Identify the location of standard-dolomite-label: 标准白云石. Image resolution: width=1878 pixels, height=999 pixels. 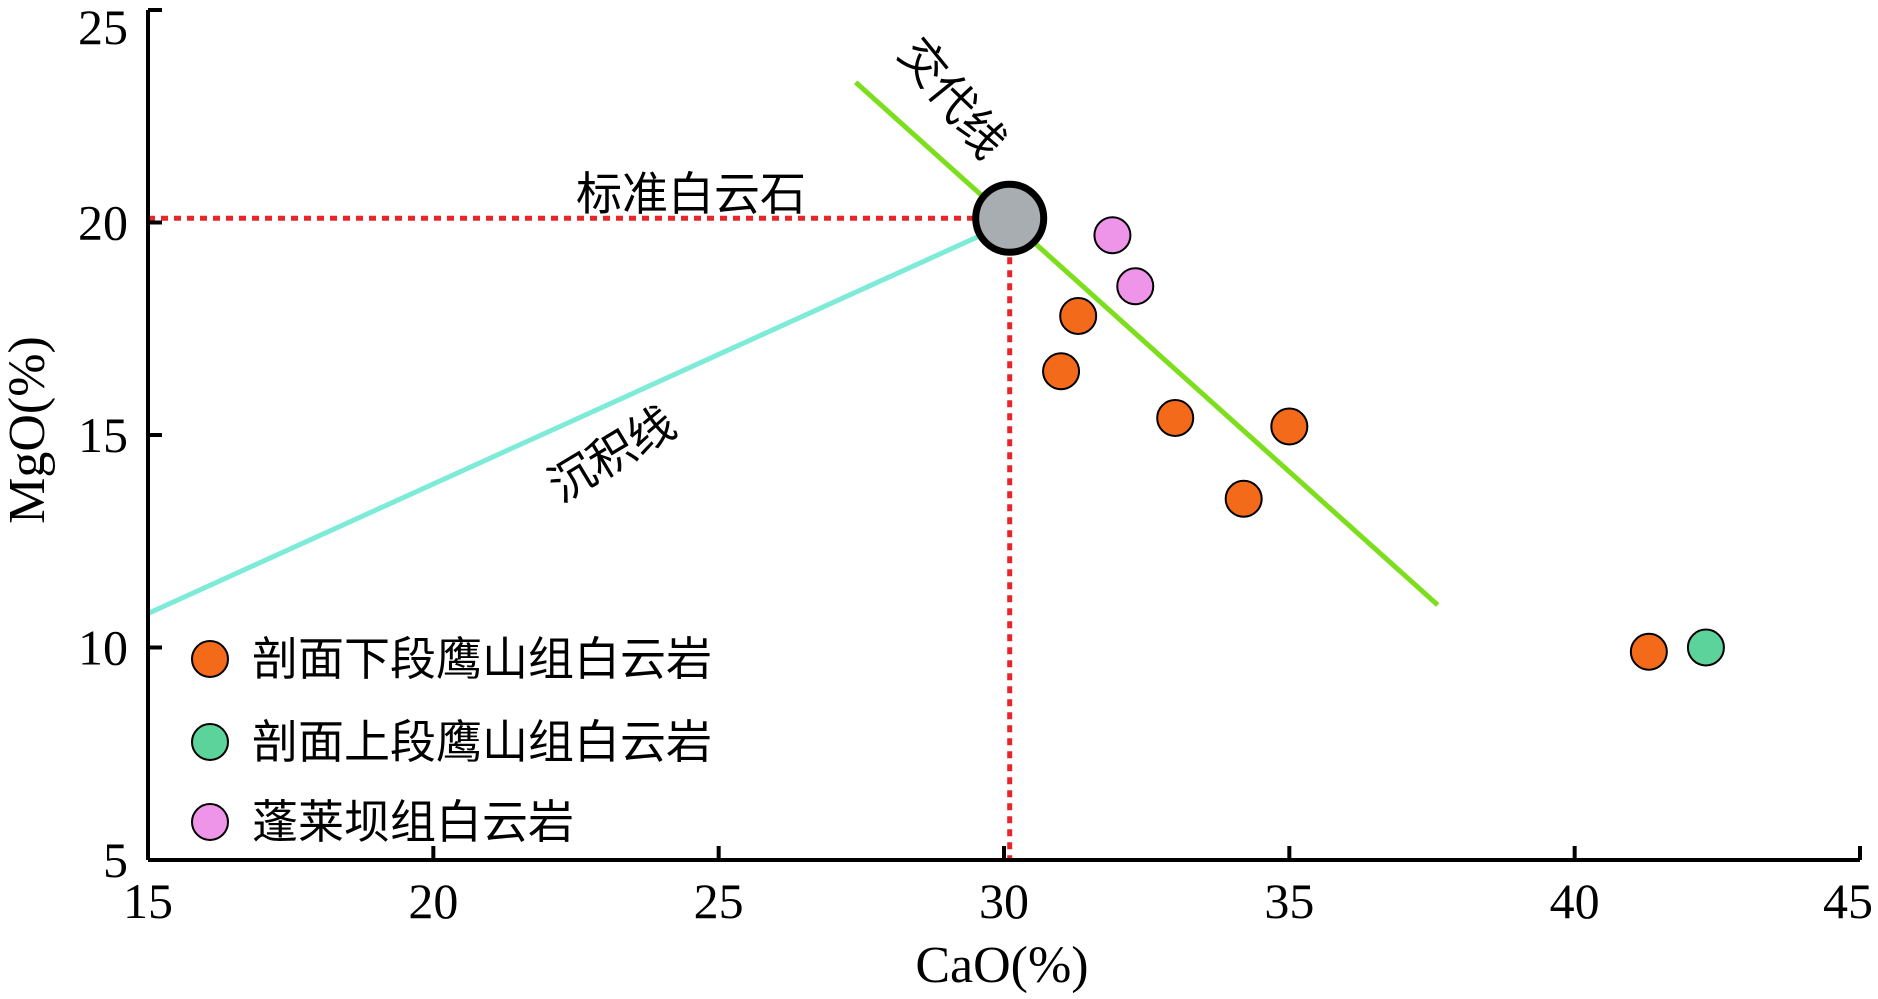
(691, 194).